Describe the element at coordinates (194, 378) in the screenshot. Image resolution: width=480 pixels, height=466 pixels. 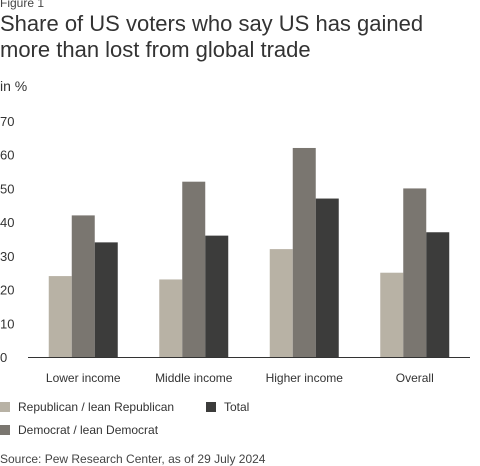
I see `x-tick-label: Middle income` at that location.